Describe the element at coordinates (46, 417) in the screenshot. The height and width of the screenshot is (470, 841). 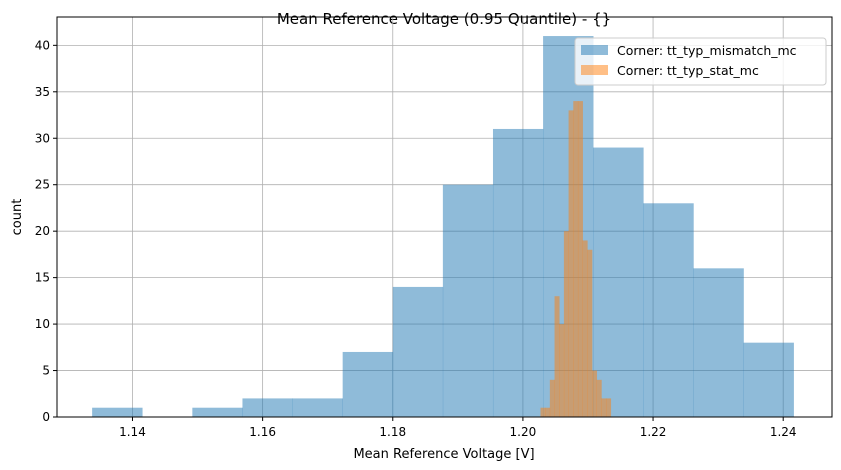
I see `y-tick-label: 0` at that location.